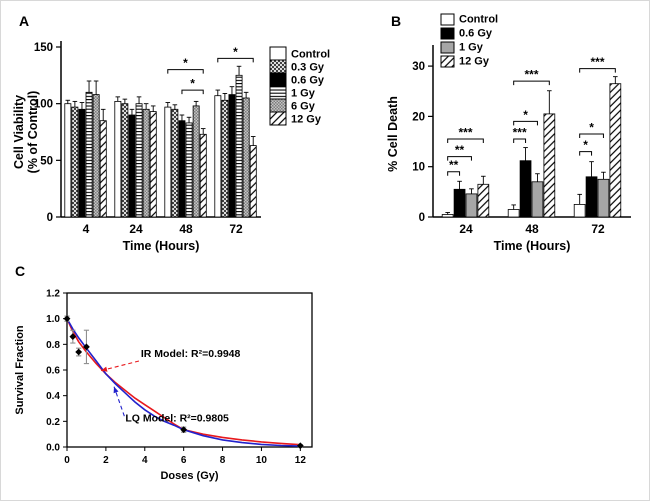 The image size is (650, 501). What do you see at coordinates (196, 161) in the screenshot?
I see `bar-s4-c2` at bounding box center [196, 161].